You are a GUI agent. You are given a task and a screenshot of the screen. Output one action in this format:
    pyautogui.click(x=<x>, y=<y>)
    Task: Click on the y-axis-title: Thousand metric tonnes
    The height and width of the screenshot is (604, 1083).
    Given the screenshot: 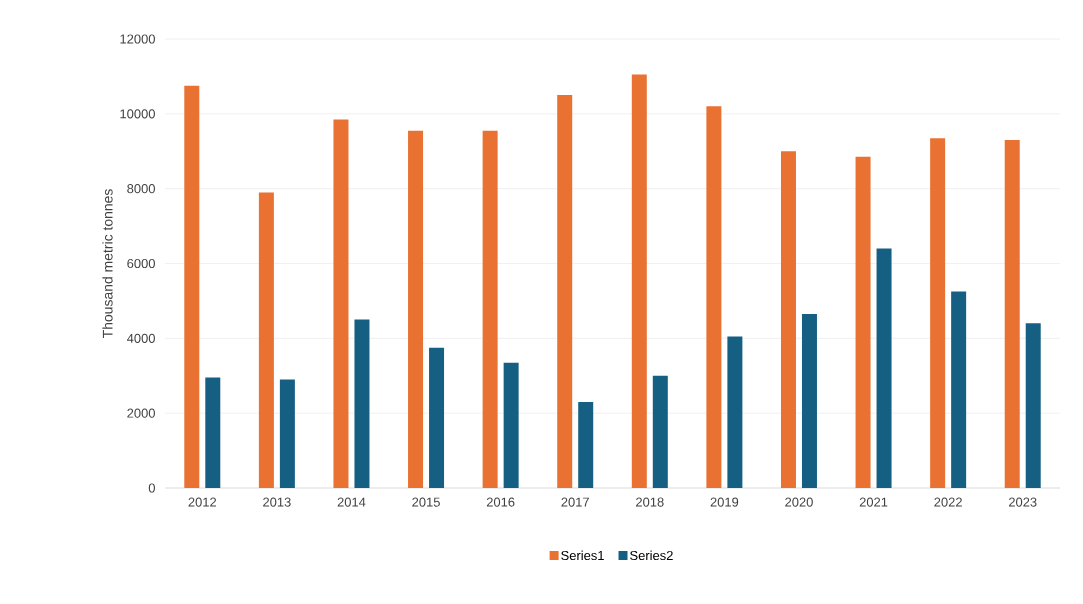 What is the action you would take?
    pyautogui.click(x=107, y=263)
    